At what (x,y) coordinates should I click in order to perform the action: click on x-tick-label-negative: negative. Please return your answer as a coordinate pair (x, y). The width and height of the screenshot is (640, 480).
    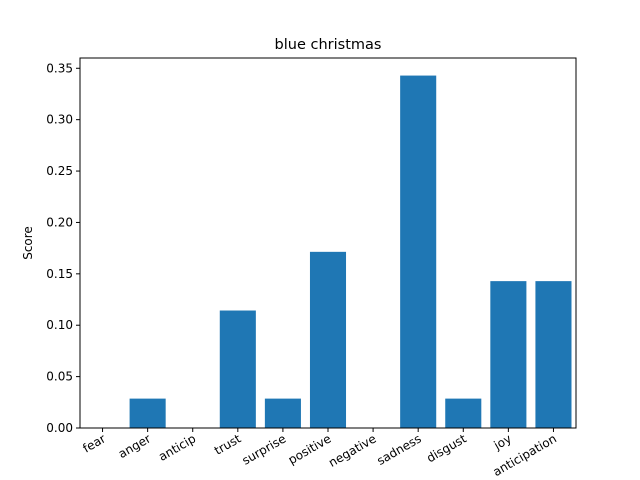
    Looking at the image, I should click on (352, 450).